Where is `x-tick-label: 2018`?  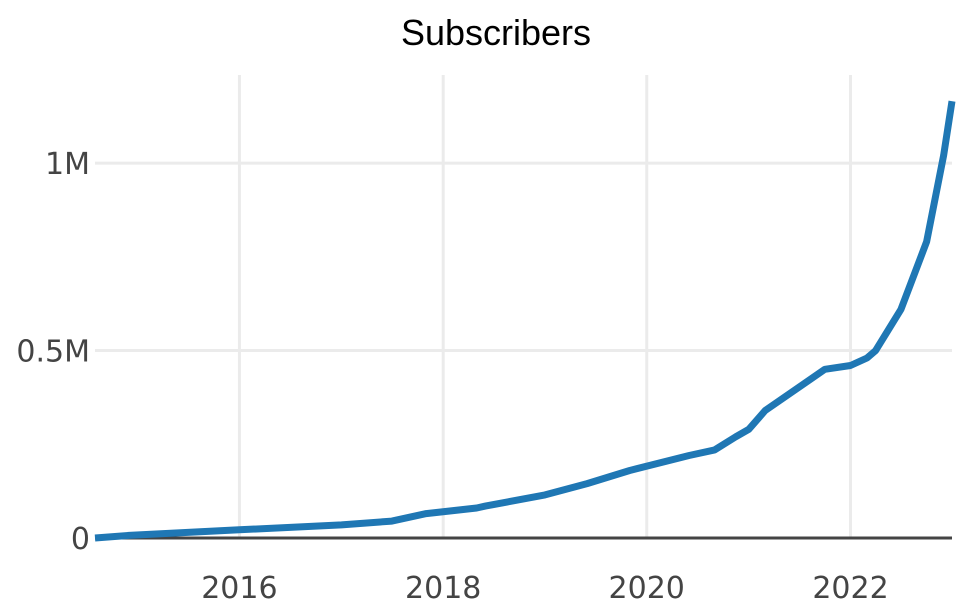 x-tick-label: 2018 is located at coordinates (443, 588).